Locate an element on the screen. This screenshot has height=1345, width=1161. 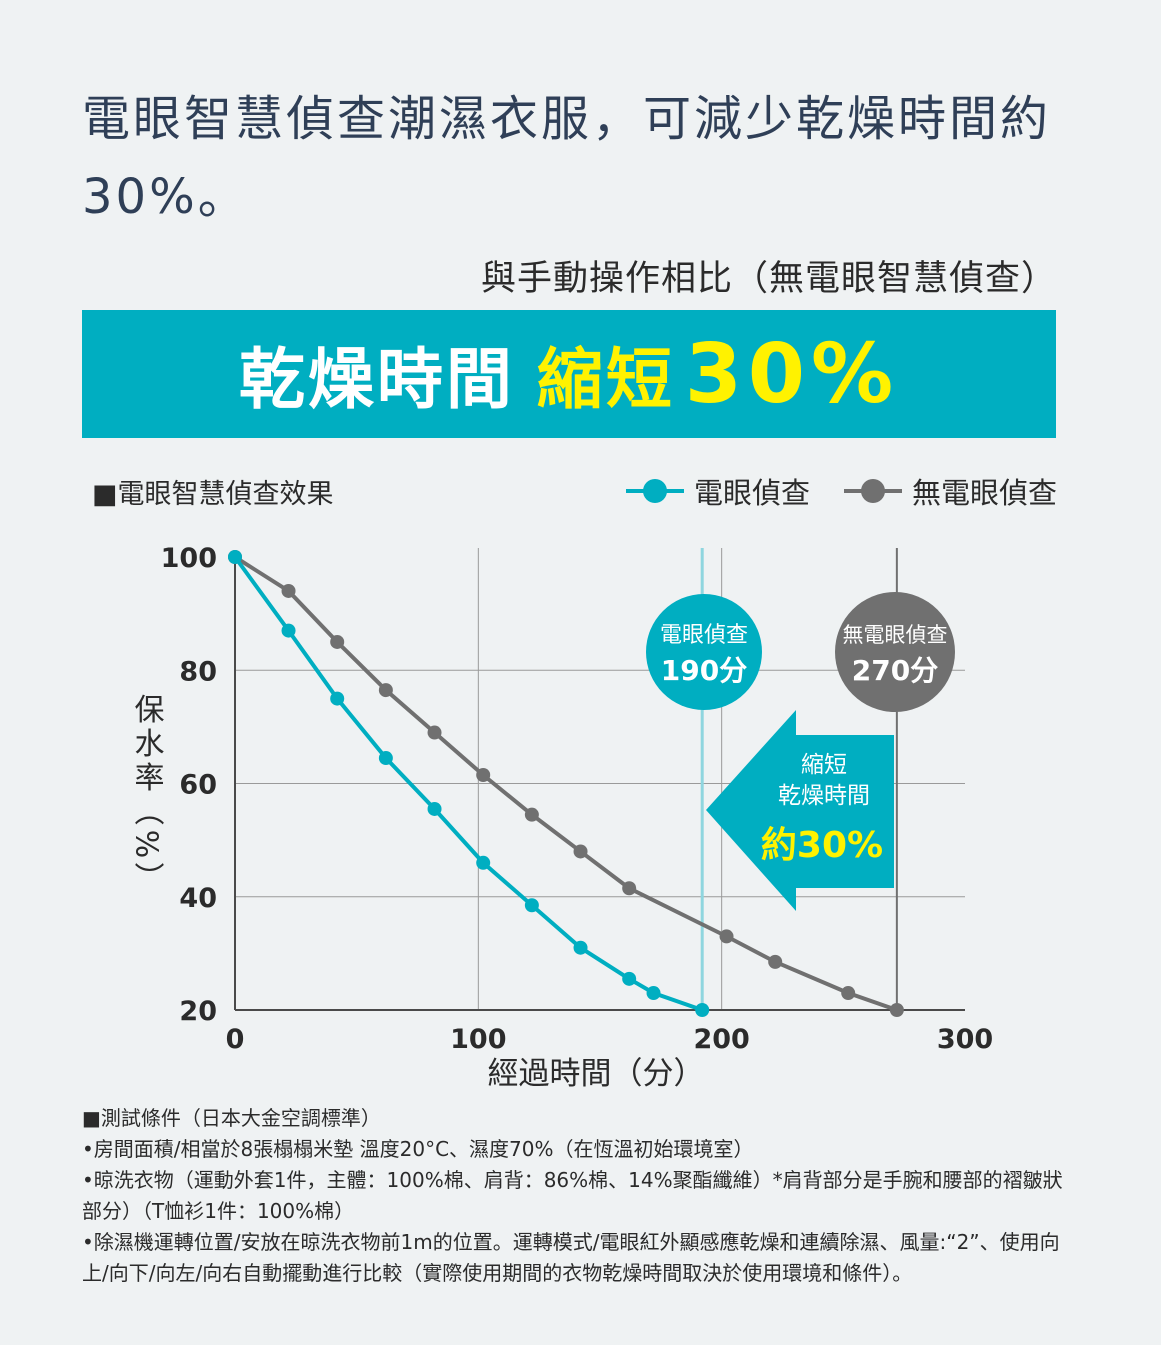
chart-legend: 電眼偵查 無電眼偵查 is located at coordinates (841, 491).